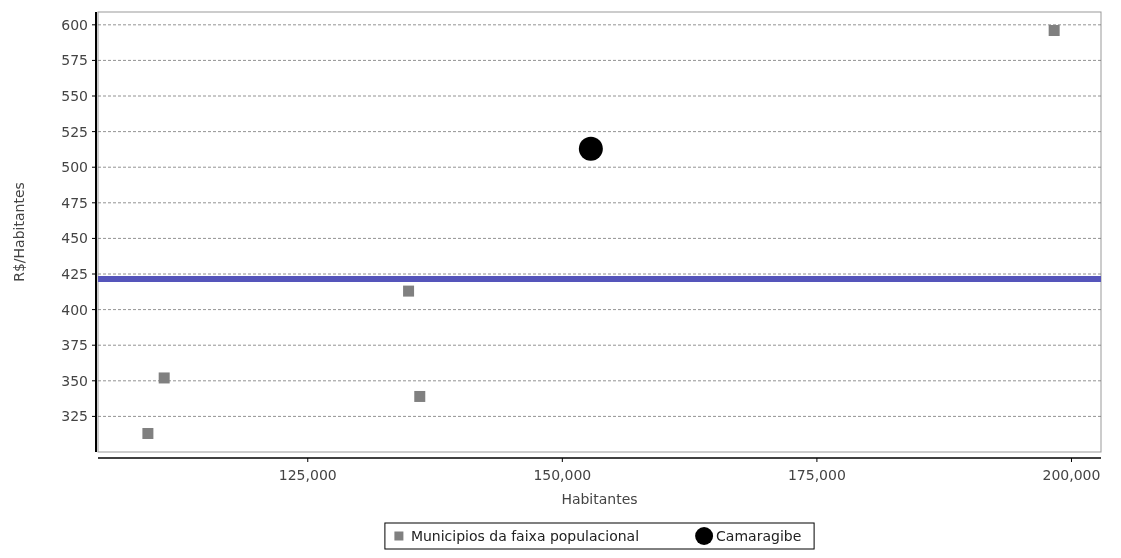 This screenshot has height=558, width=1121. I want to click on y-tick-label: 600, so click(74, 24).